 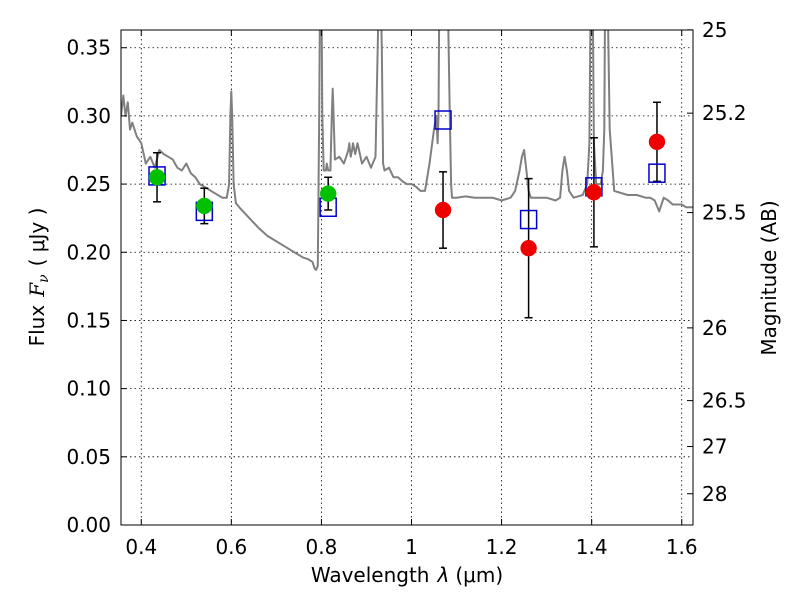 I want to click on magnitude-tick-label: 25.5, so click(x=724, y=213).